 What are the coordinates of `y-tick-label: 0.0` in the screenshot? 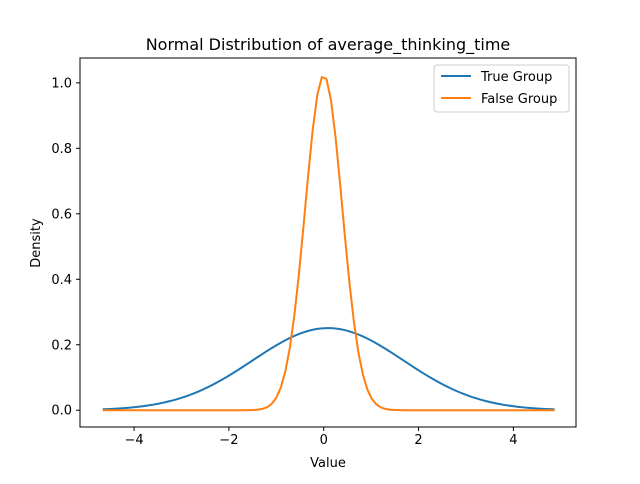 It's located at (61, 411).